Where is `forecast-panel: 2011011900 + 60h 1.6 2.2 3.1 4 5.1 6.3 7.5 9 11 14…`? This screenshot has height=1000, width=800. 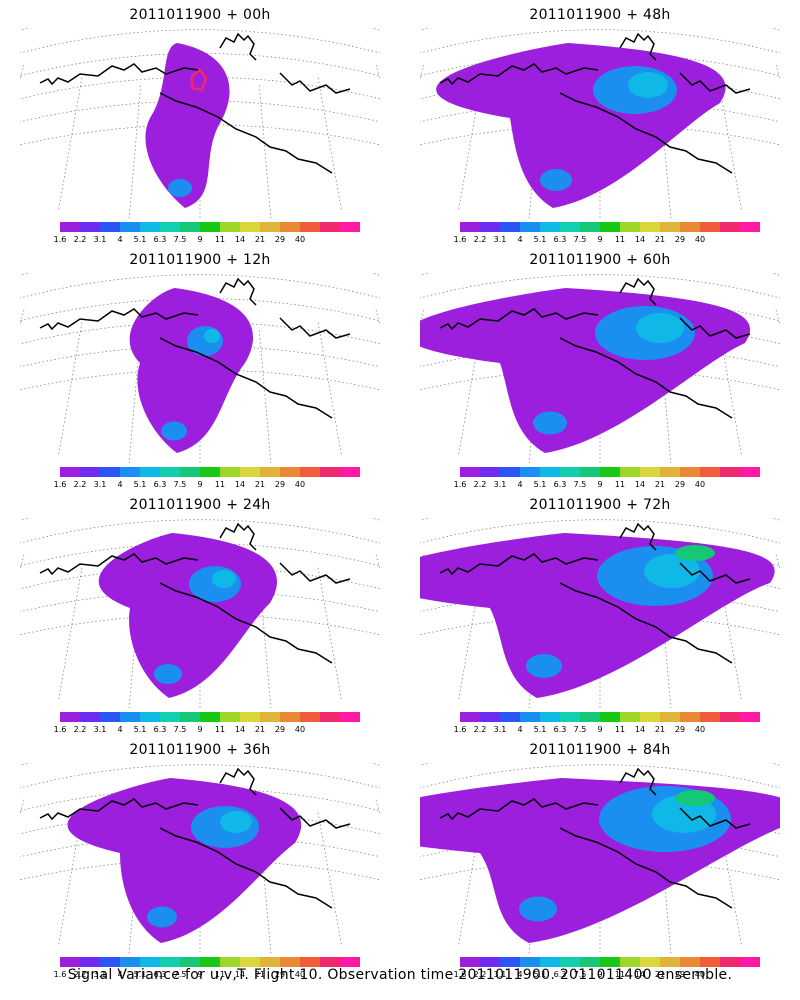 forecast-panel: 2011011900 + 60h 1.6 2.2 3.1 4 5.1 6.3 7.5 9 11 14… is located at coordinates (600, 367).